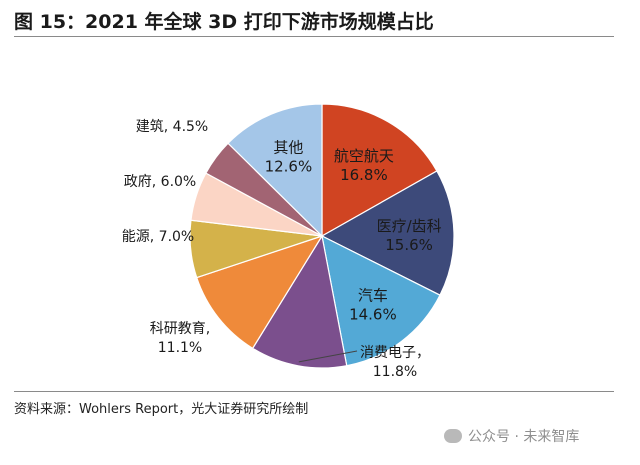 This screenshot has height=465, width=640. I want to click on slice-label-1: 航空航天 16.8%, so click(364, 165).